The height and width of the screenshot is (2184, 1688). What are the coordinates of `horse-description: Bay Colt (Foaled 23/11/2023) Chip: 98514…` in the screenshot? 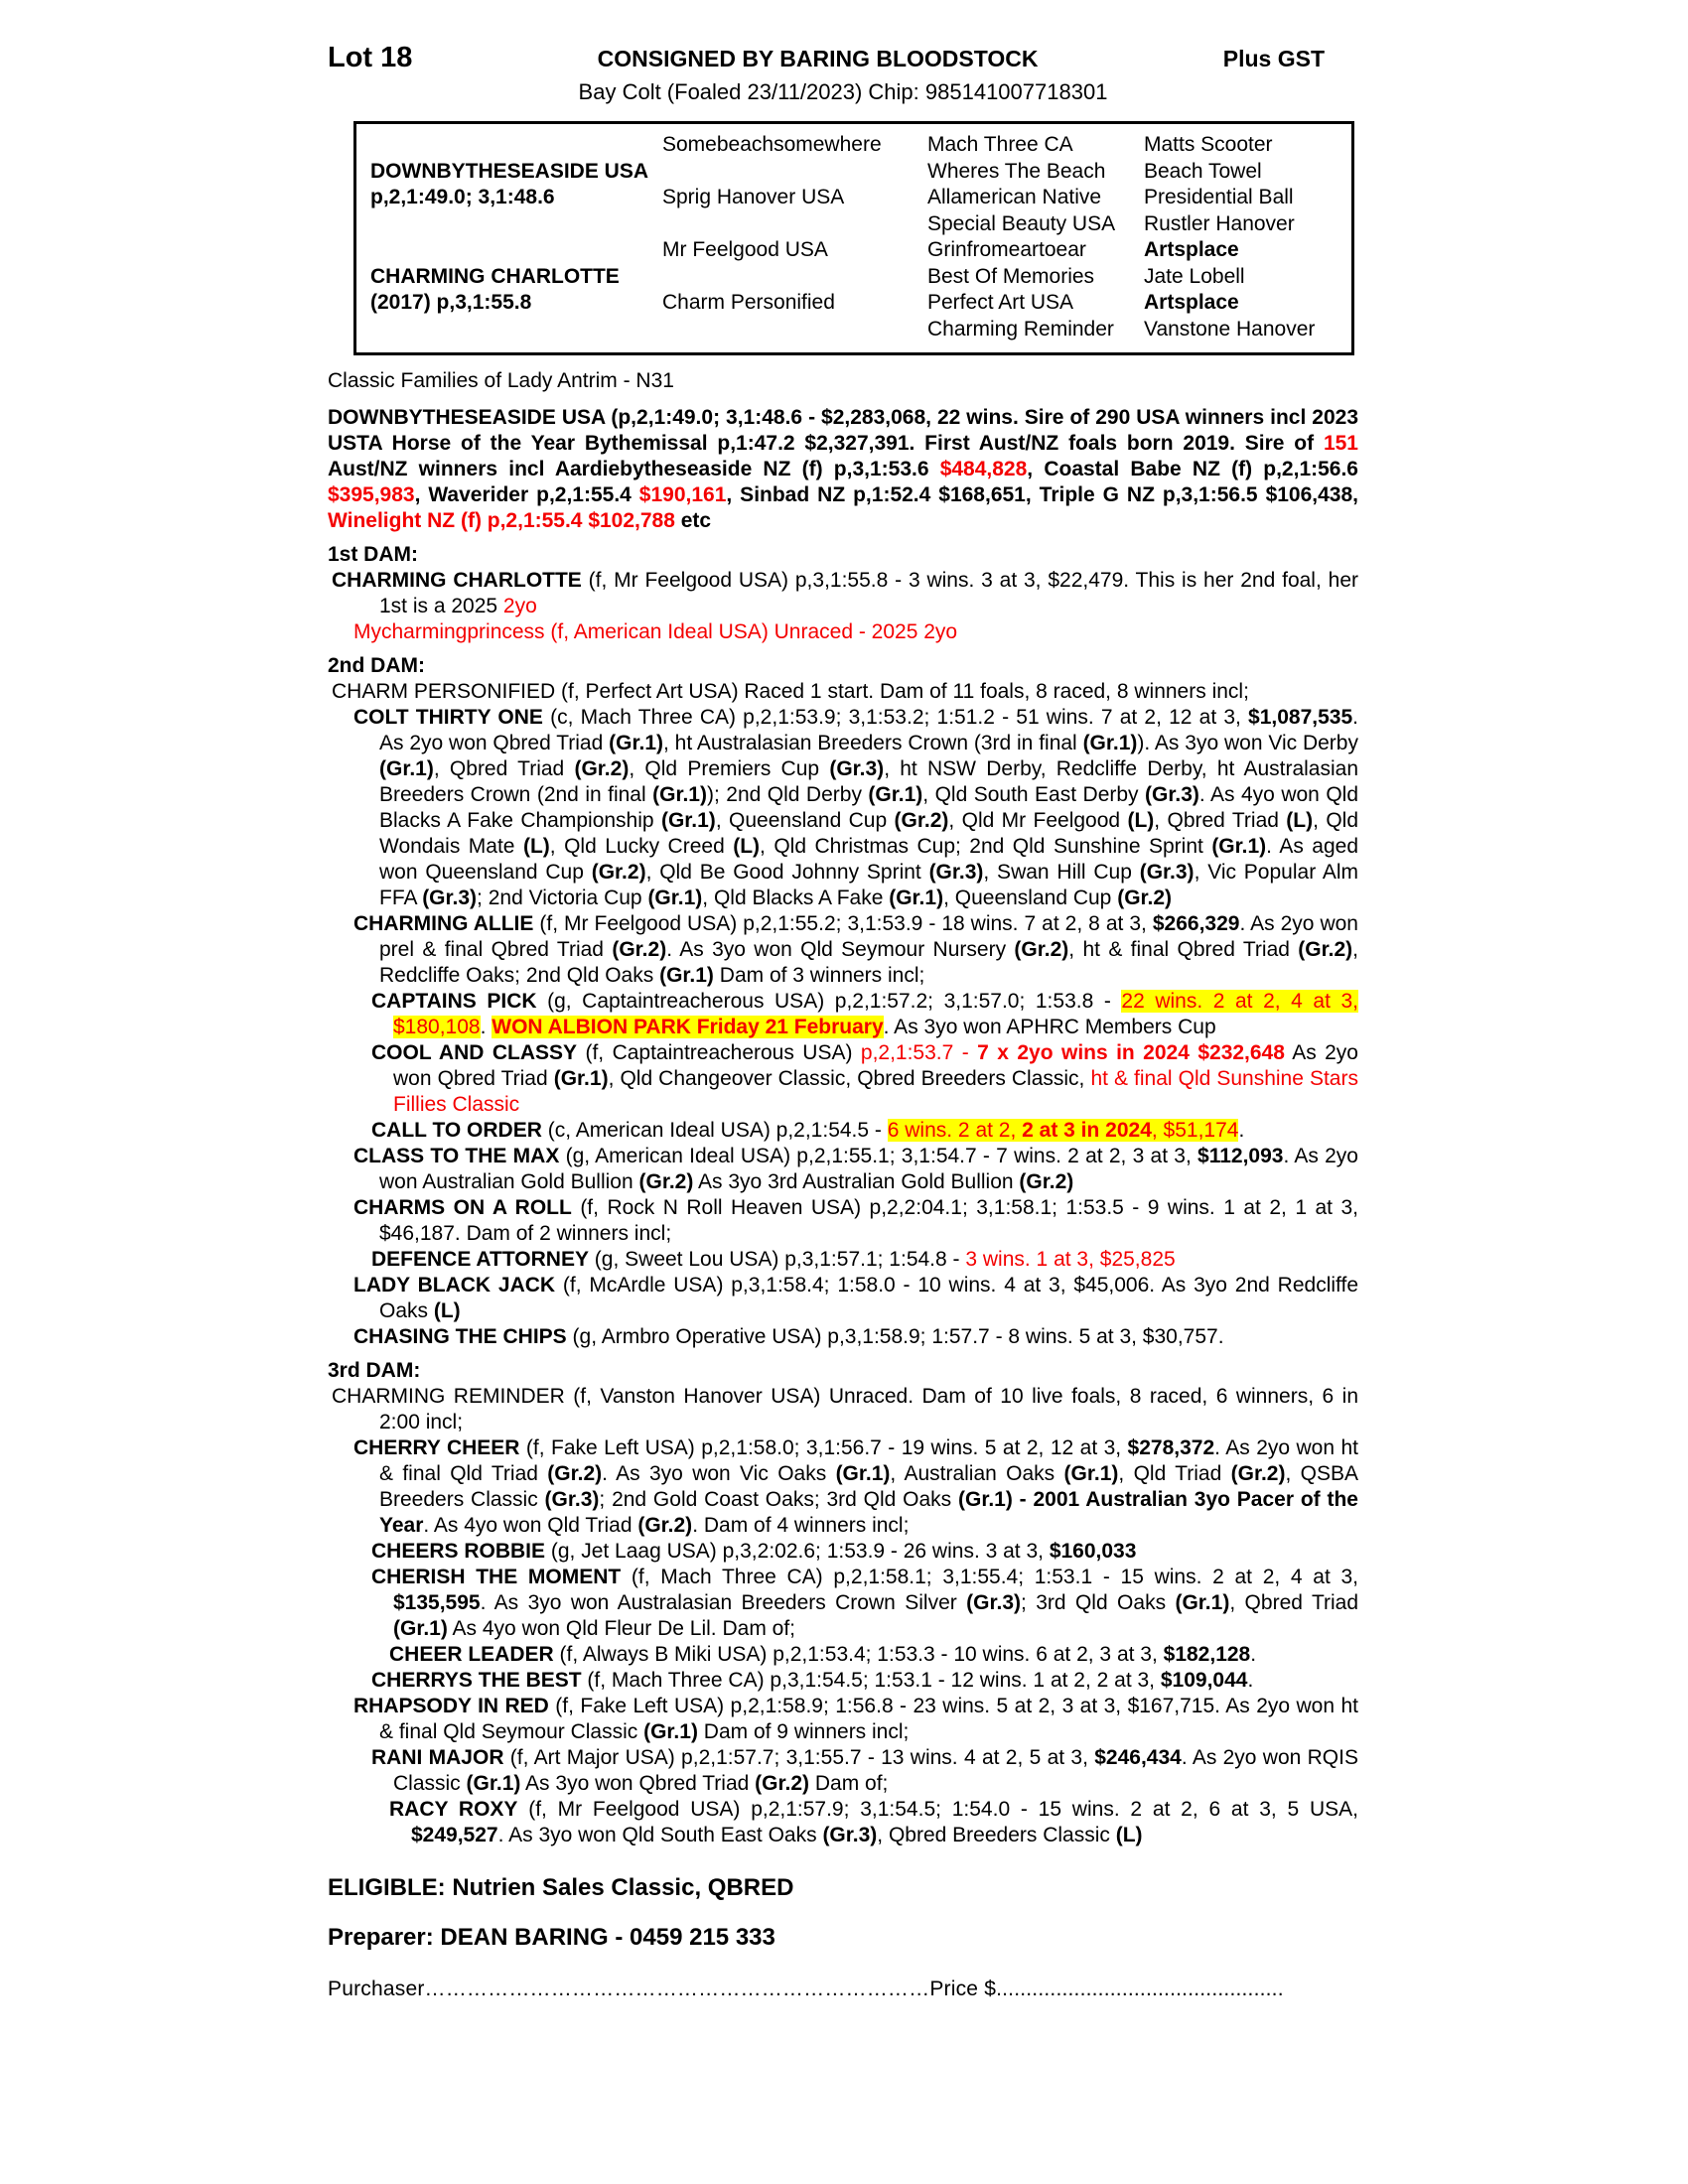 It's located at (843, 91).